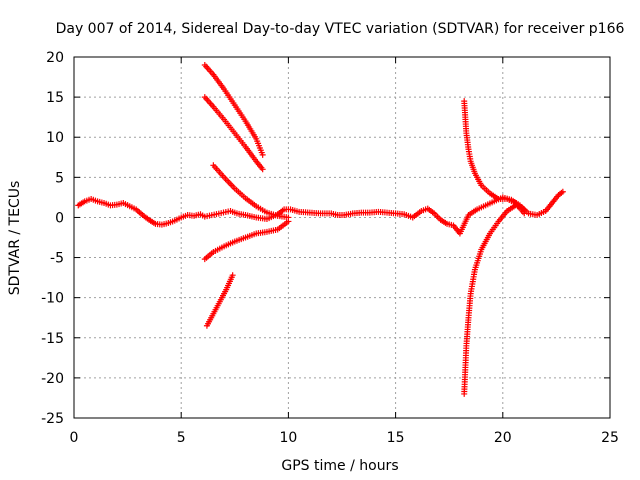 This screenshot has width=640, height=480. Describe the element at coordinates (57, 259) in the screenshot. I see `y-tick-label: -5` at that location.